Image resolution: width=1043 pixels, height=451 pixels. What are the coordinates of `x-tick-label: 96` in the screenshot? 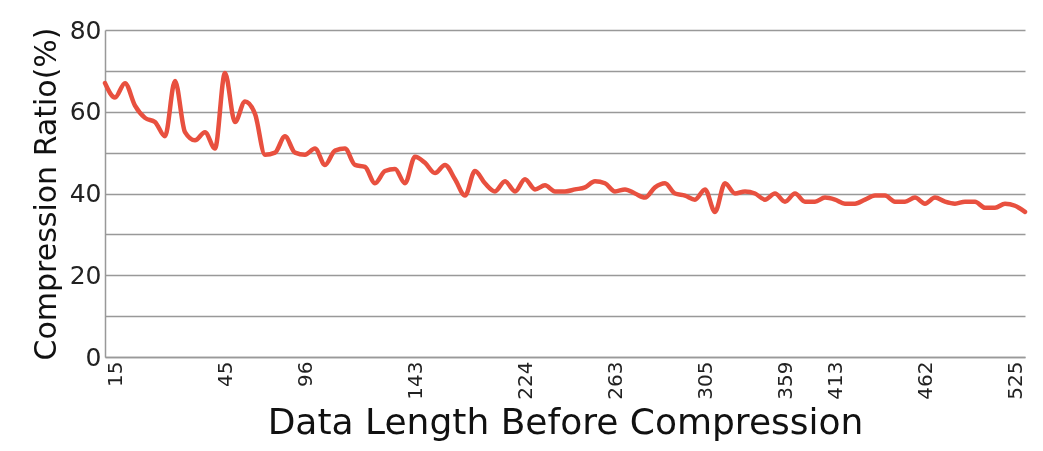 It's located at (304, 374).